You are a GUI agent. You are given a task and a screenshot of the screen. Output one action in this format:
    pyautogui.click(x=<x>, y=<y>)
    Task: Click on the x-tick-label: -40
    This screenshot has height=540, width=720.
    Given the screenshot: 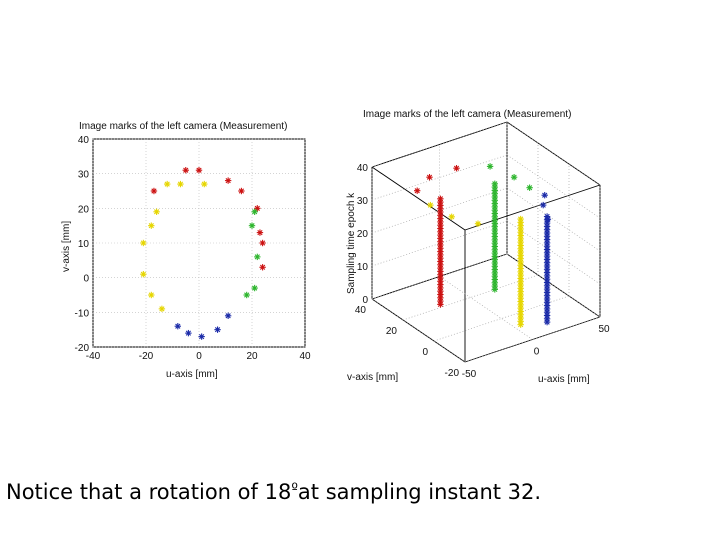 What is the action you would take?
    pyautogui.click(x=93, y=356)
    